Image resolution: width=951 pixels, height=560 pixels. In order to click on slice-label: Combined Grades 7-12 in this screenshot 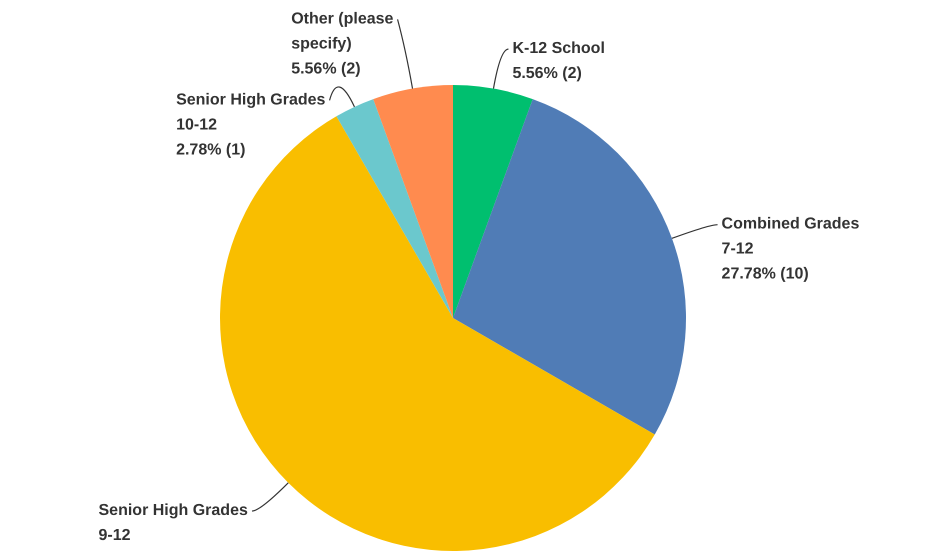, I will do `click(791, 237)`.